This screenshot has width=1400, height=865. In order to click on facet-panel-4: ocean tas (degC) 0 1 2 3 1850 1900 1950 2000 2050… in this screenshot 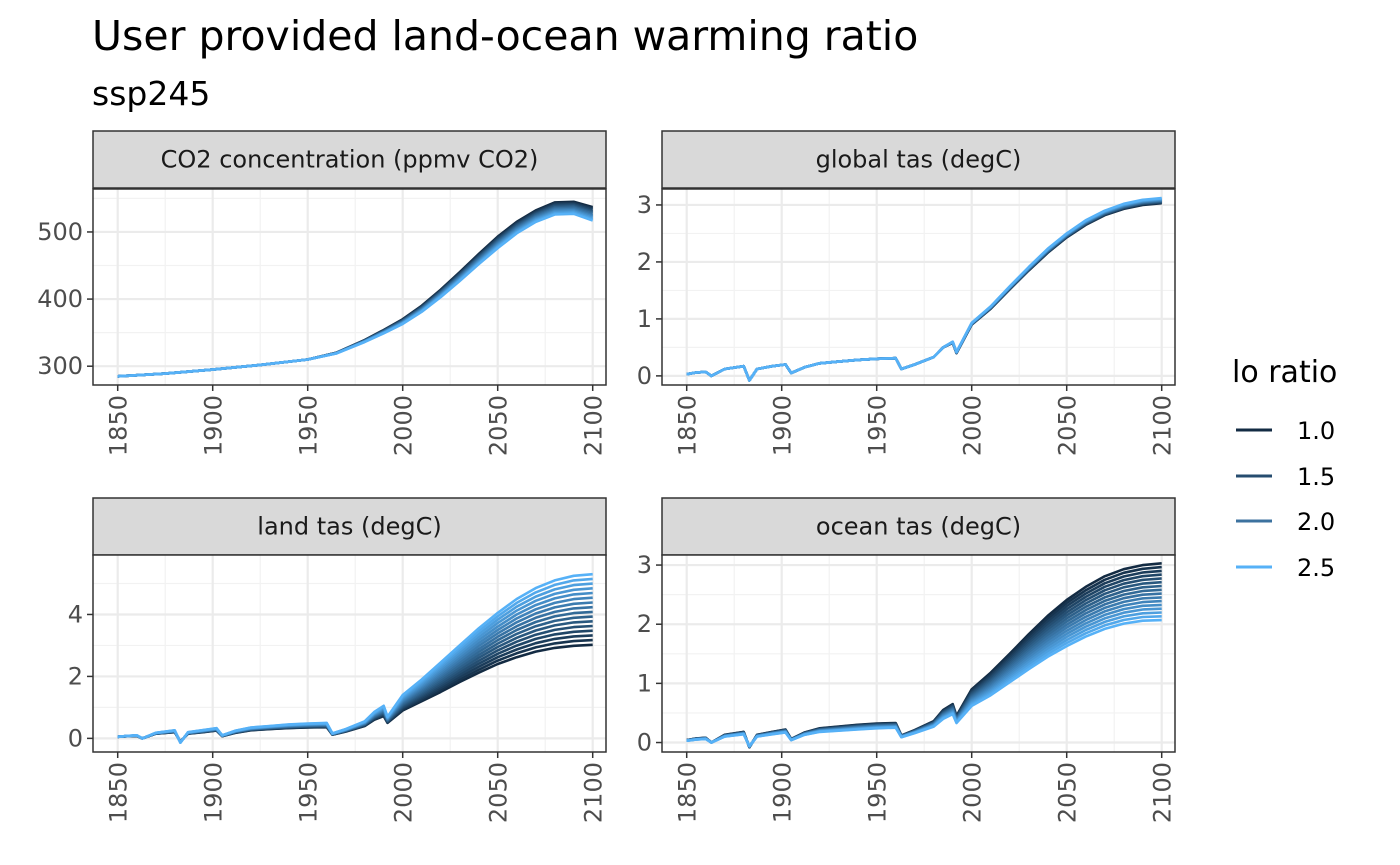, I will do `click(907, 660)`.